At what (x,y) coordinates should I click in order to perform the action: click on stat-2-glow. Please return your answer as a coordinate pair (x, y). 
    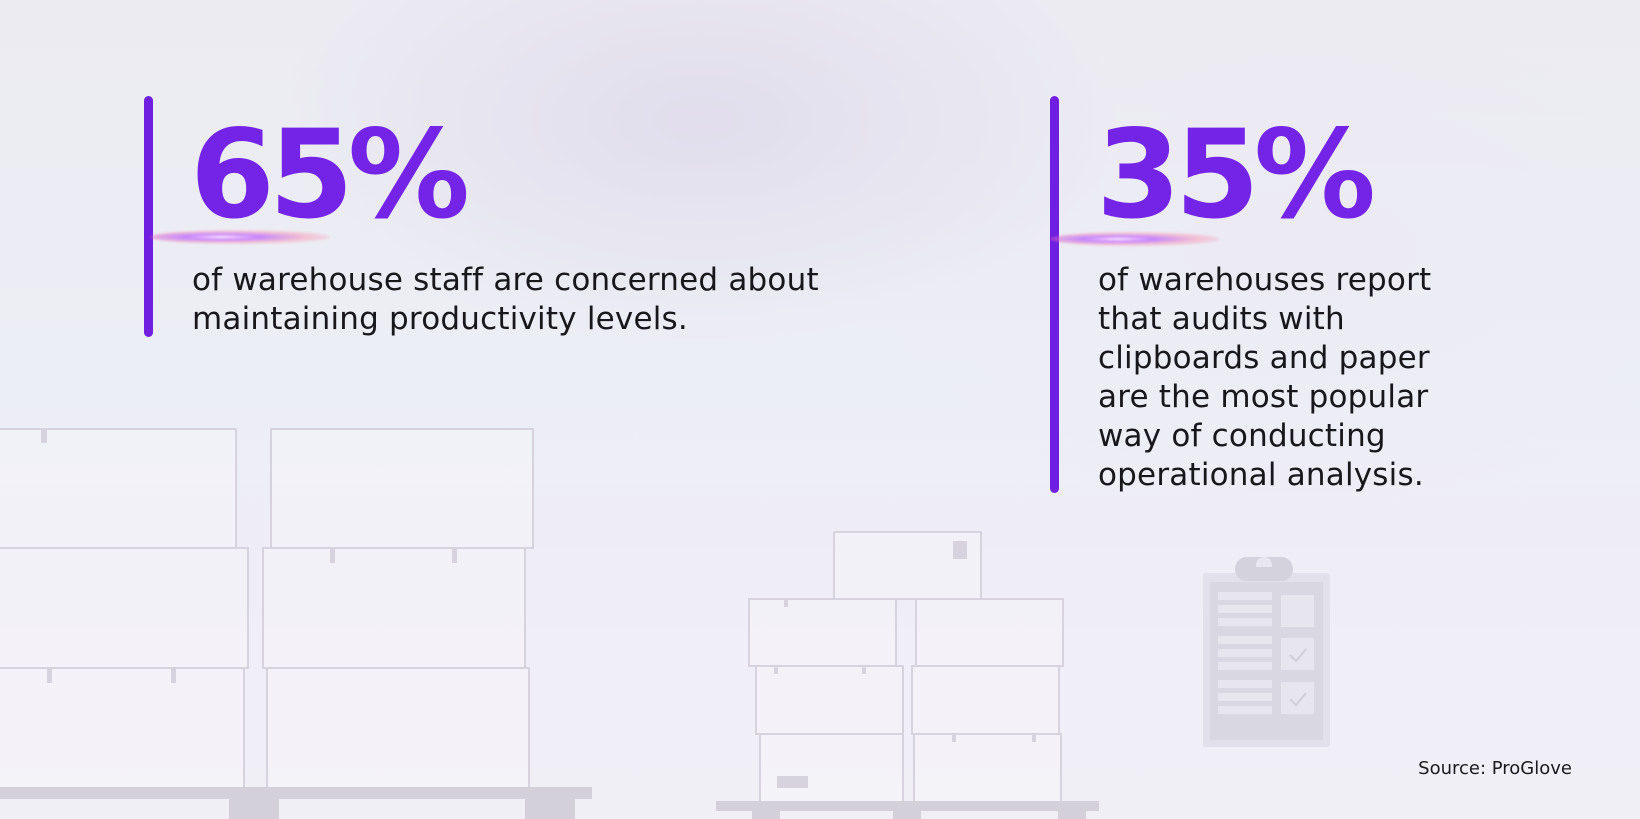
    Looking at the image, I should click on (1135, 239).